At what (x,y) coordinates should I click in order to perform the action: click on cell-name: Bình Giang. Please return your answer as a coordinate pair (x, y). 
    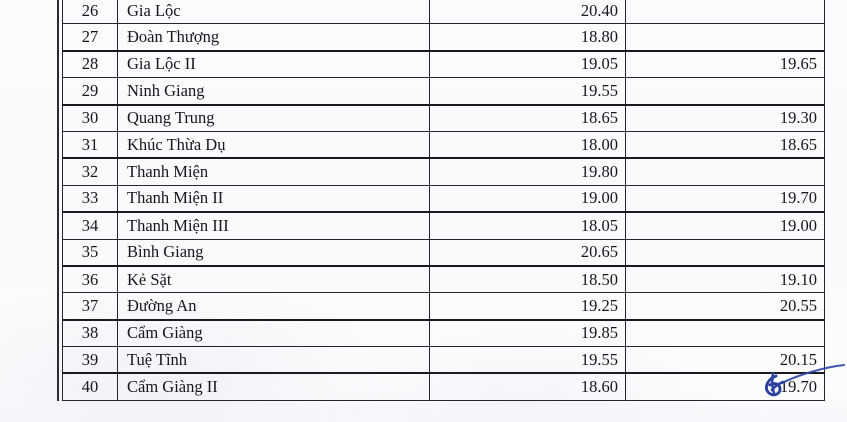
    Looking at the image, I should click on (273, 252).